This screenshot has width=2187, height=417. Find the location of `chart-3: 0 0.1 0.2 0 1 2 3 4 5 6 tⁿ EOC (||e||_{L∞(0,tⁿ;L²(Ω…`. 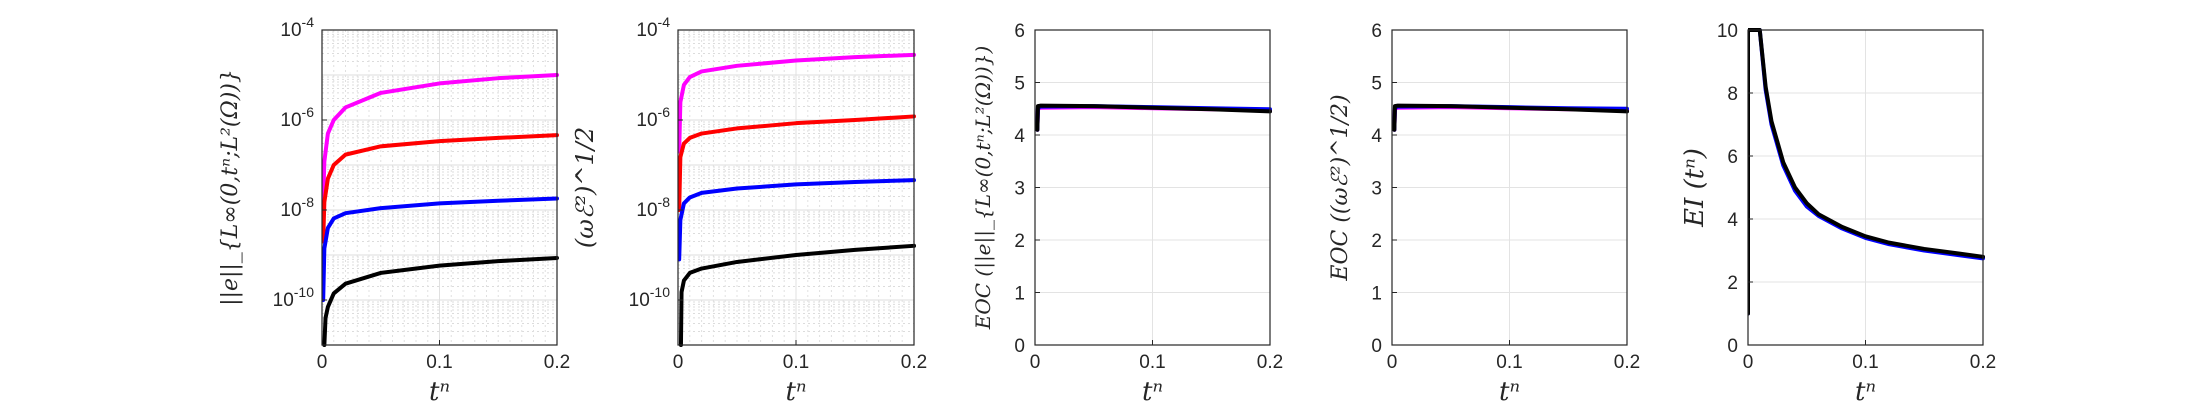

chart-3: 0 0.1 0.2 0 1 2 3 4 5 6 tⁿ EOC (||e||_{L∞(0,tⁿ;L²(Ω… is located at coordinates (1127, 214).